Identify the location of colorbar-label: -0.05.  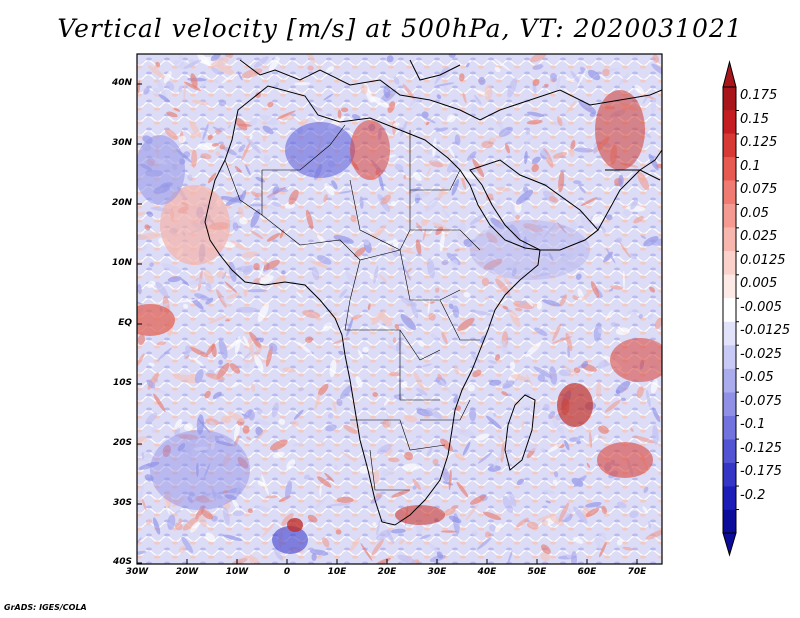
(757, 378).